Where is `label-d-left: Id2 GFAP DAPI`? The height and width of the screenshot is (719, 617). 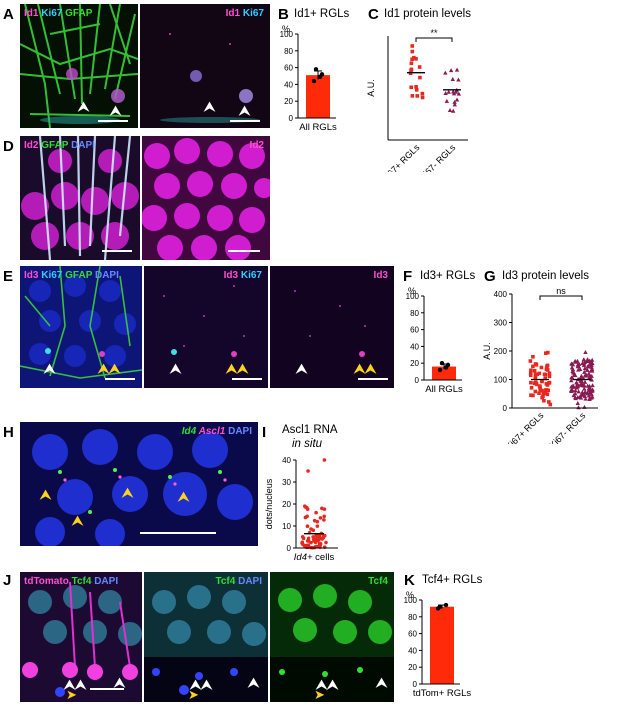
label-d-left: Id2 GFAP DAPI is located at coordinates (59, 145).